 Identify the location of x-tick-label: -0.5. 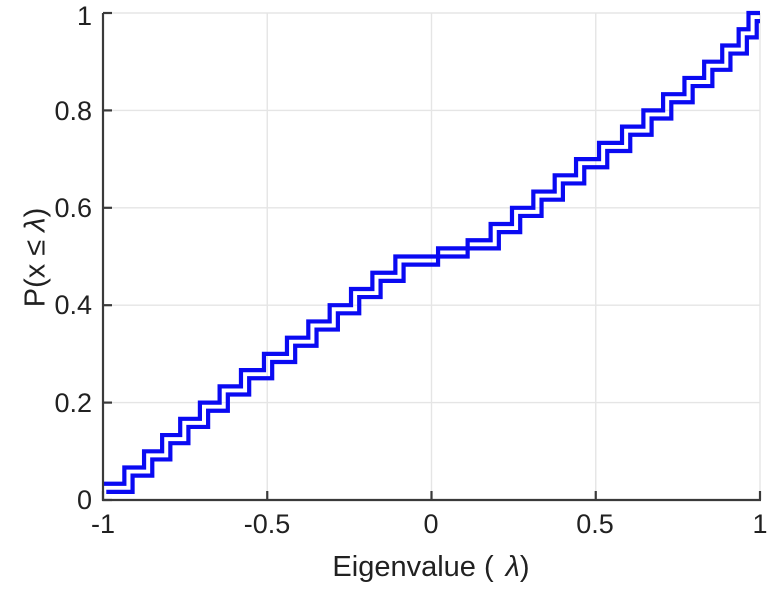
(267, 524).